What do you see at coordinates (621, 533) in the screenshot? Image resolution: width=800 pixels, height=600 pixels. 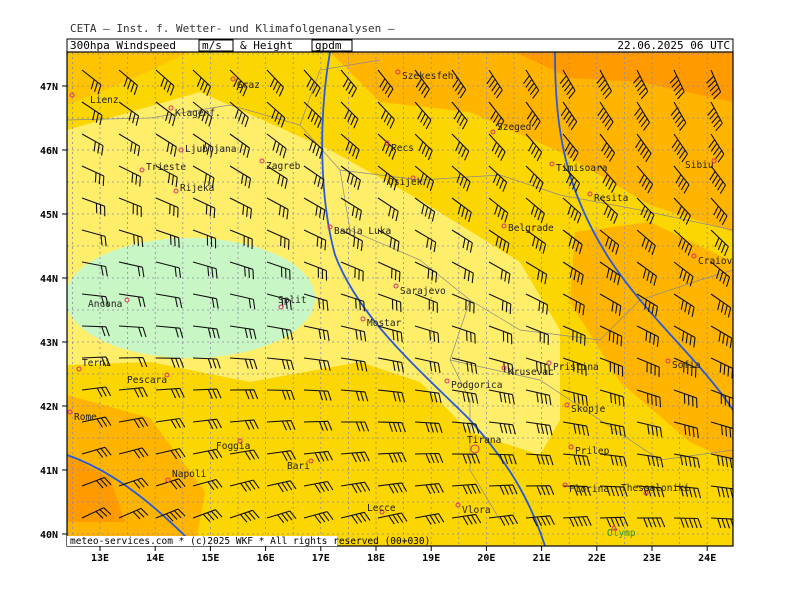 I see `peak-label: Olymp` at bounding box center [621, 533].